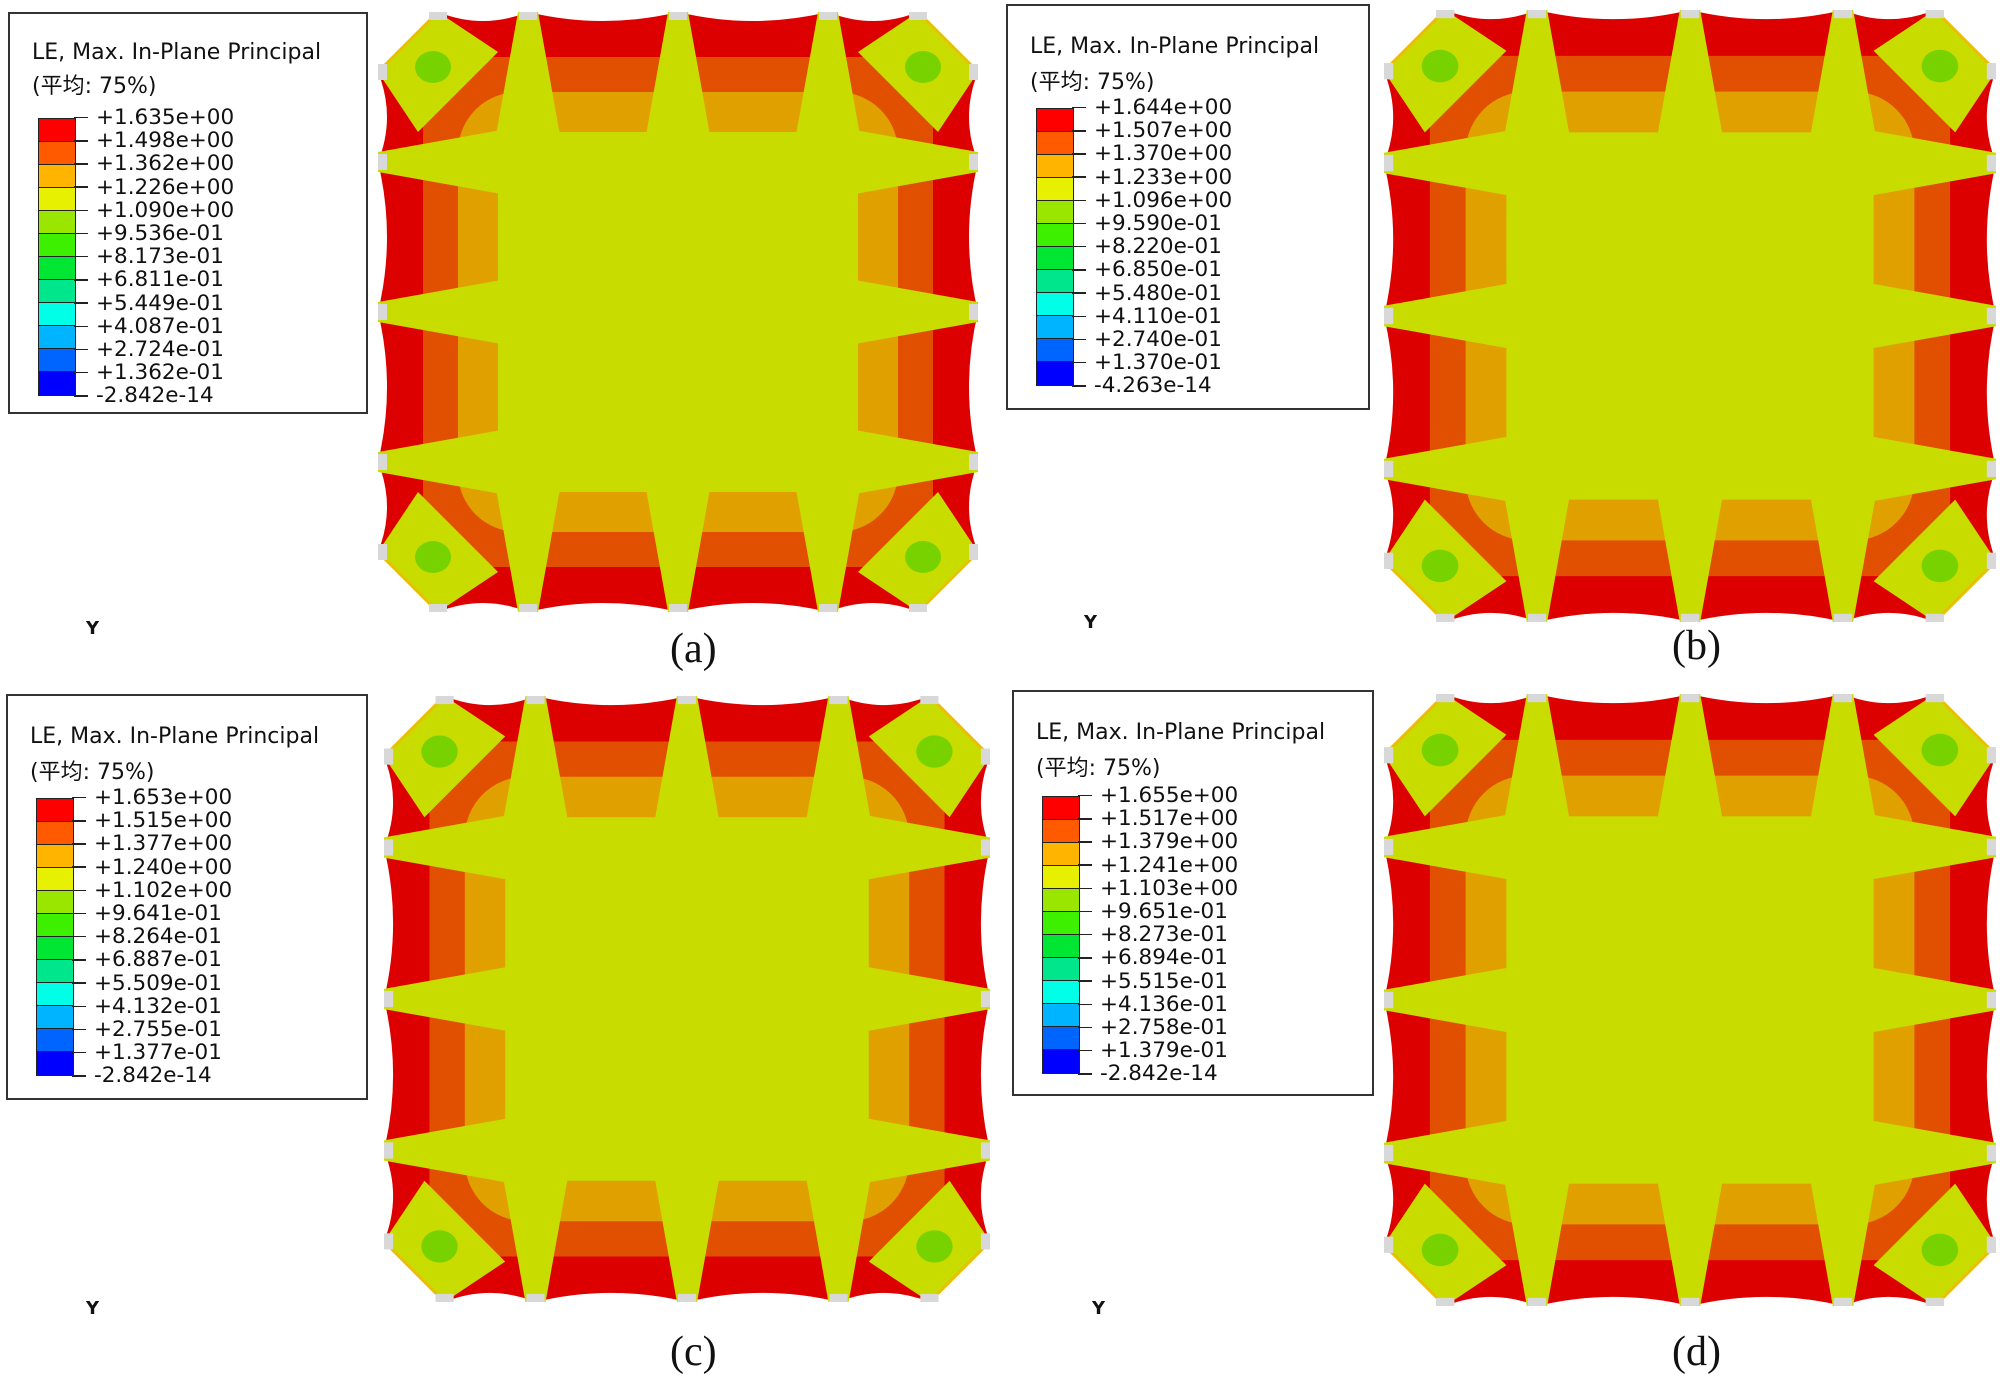 This screenshot has height=1384, width=2000. Describe the element at coordinates (154, 372) in the screenshot. I see `legend-tick: +1.362e-01` at that location.